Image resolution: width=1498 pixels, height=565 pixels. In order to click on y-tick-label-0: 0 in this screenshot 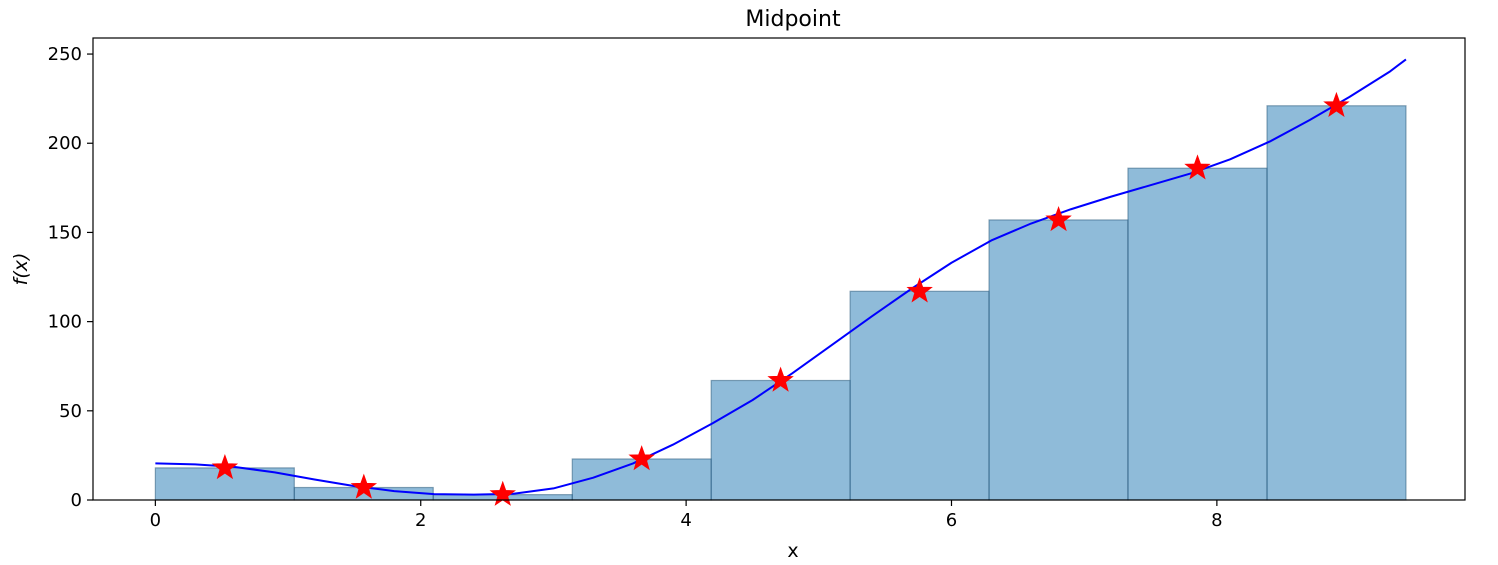, I will do `click(76, 500)`.